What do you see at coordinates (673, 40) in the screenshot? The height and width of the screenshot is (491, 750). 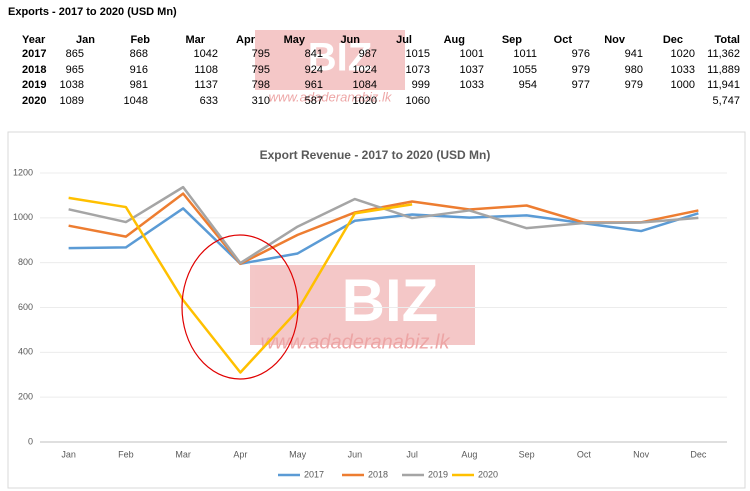 I see `table-header: Dec` at bounding box center [673, 40].